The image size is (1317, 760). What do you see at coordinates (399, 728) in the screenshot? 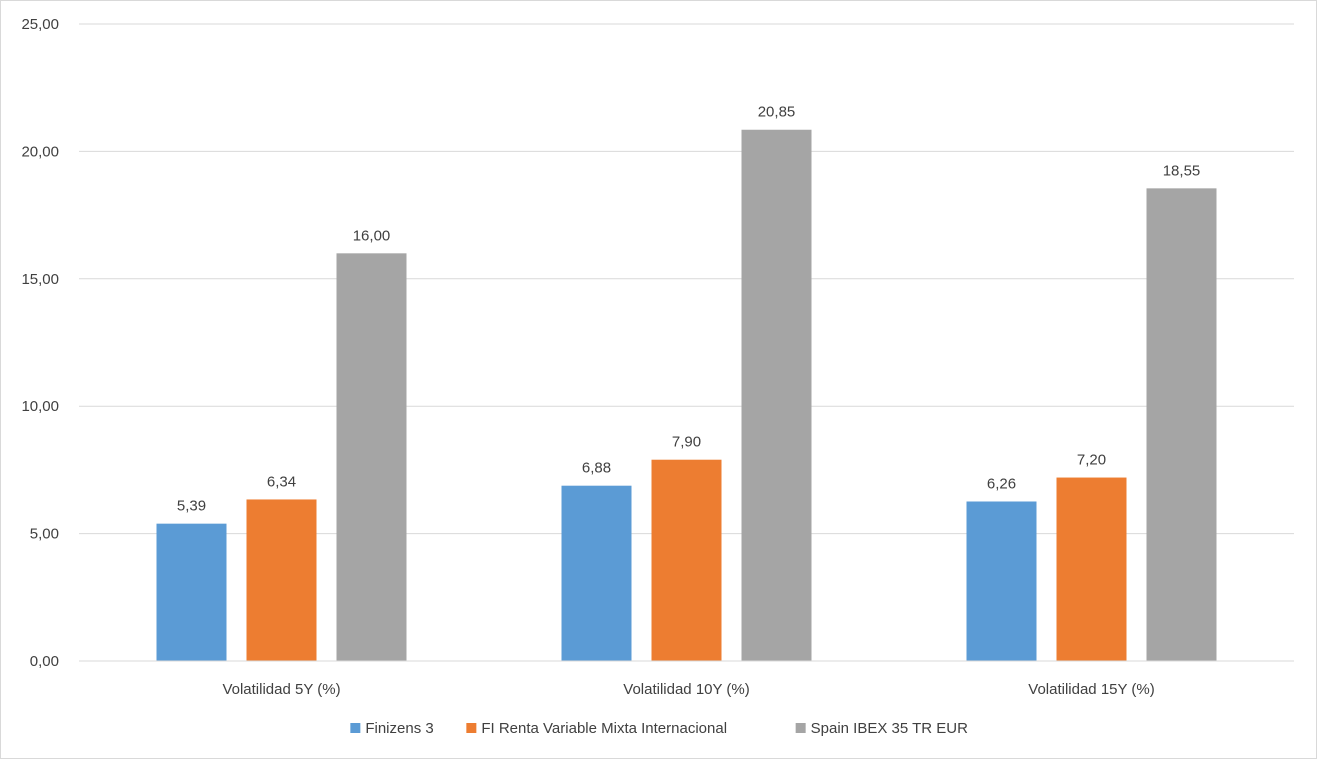
I see `legend-label: Finizens 3` at bounding box center [399, 728].